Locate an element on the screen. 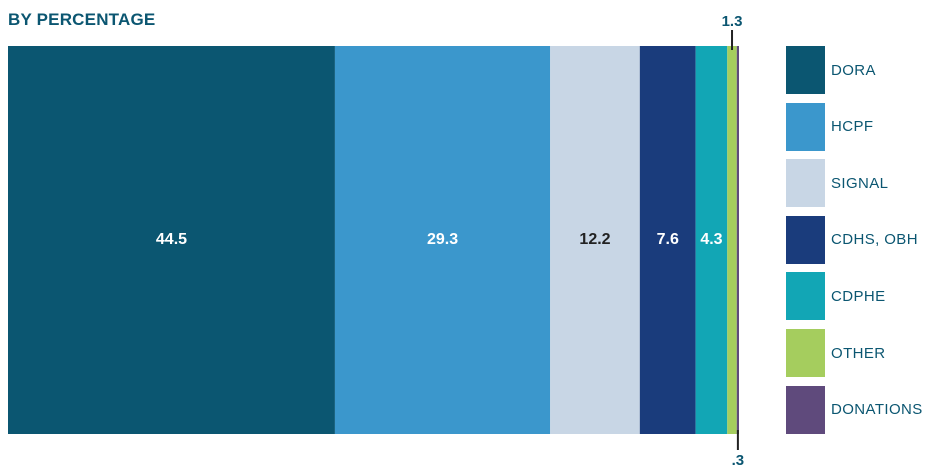 Image resolution: width=932 pixels, height=471 pixels. legend-label: CDPHE is located at coordinates (858, 296).